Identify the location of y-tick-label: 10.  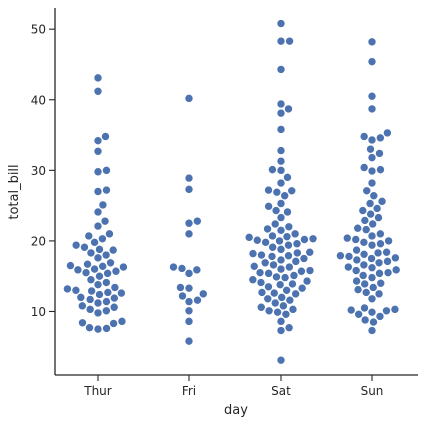
(38, 312).